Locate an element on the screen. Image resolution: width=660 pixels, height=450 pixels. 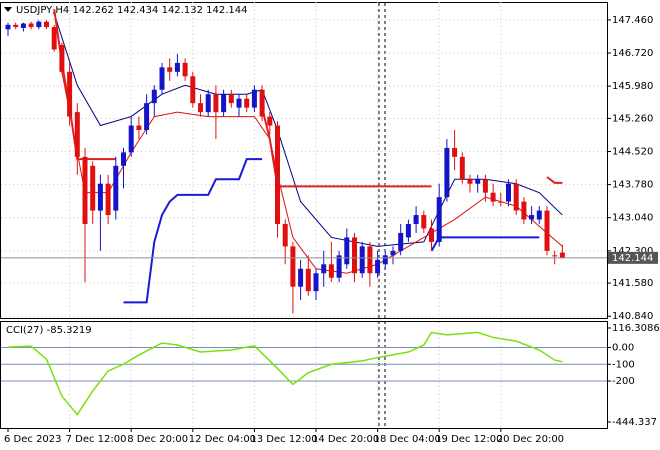
x-tick-label: 14 Dec 20:00 is located at coordinates (345, 439).